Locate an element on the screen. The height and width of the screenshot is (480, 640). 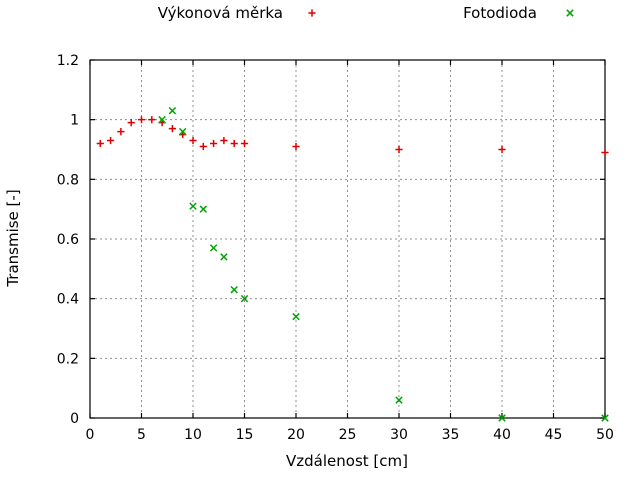
x-tick-label: 30 is located at coordinates (399, 435).